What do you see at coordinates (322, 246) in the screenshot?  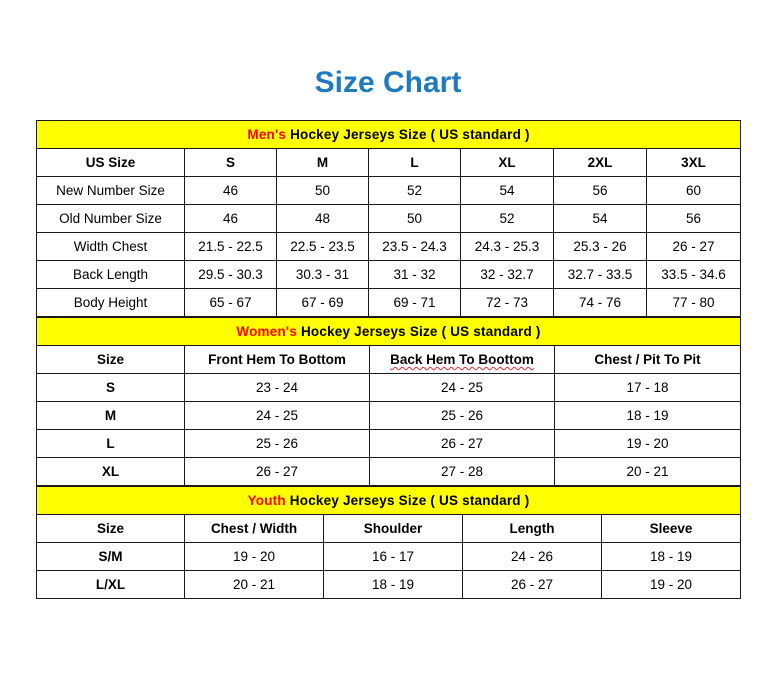 I see `mens-cell-2-1: 22.5 - 23.5` at bounding box center [322, 246].